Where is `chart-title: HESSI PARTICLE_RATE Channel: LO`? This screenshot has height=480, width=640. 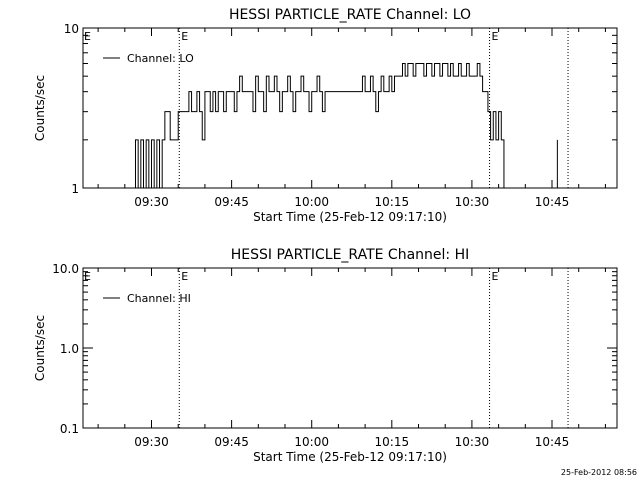 chart-title: HESSI PARTICLE_RATE Channel: LO is located at coordinates (350, 15).